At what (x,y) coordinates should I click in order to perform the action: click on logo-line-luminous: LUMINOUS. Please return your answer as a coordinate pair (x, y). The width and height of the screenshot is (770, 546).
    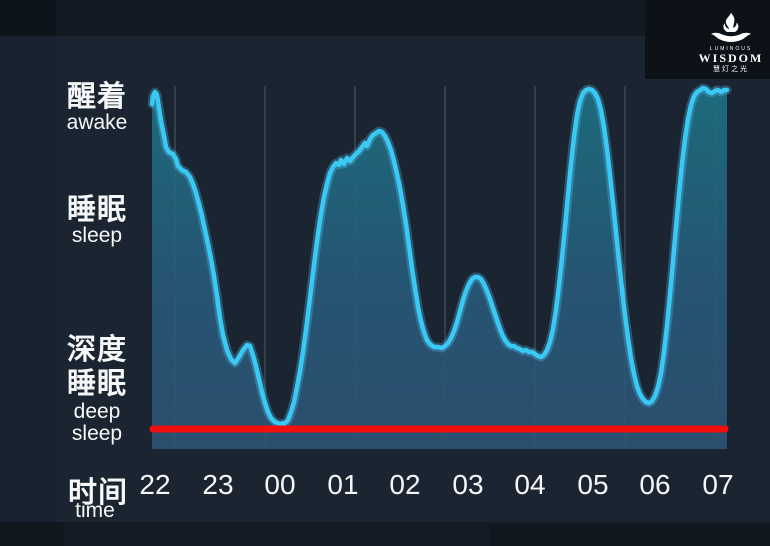
    Looking at the image, I should click on (731, 49).